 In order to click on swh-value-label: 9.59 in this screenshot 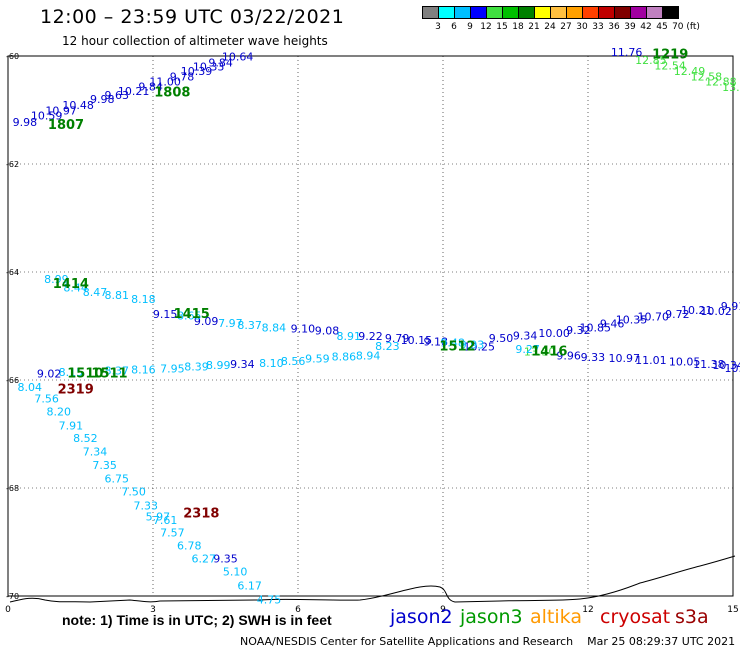, I will do `click(317, 359)`.